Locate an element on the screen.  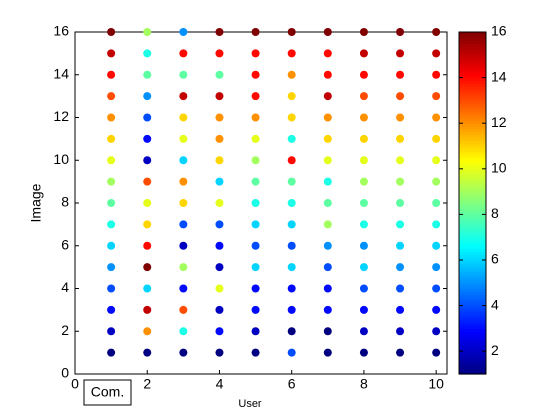
annotation-text: Com. is located at coordinates (107, 392).